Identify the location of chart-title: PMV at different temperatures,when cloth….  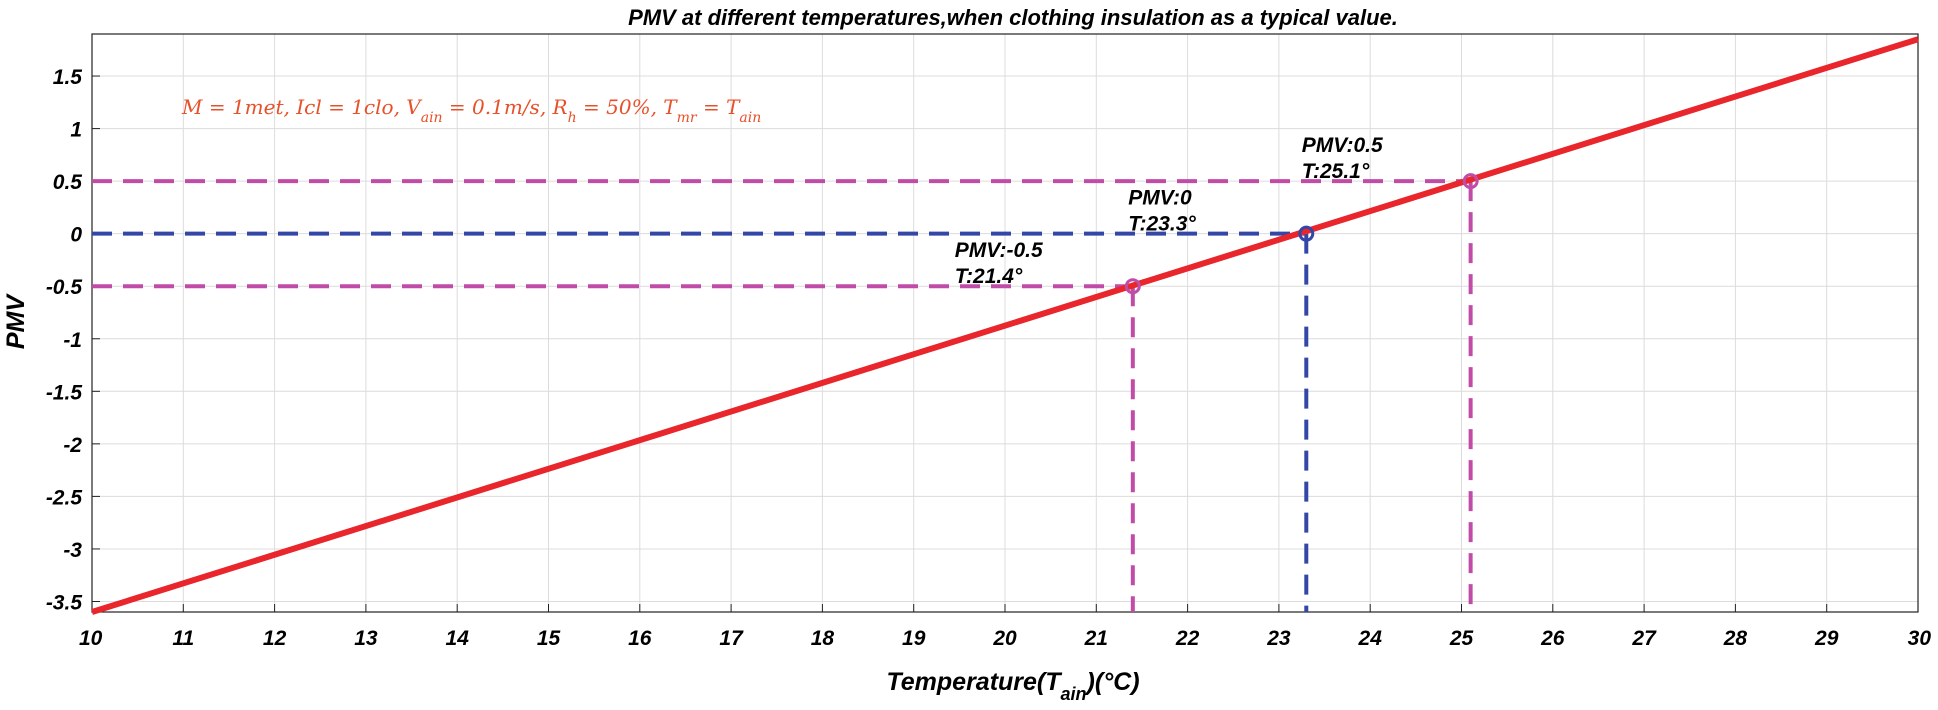
(1013, 17).